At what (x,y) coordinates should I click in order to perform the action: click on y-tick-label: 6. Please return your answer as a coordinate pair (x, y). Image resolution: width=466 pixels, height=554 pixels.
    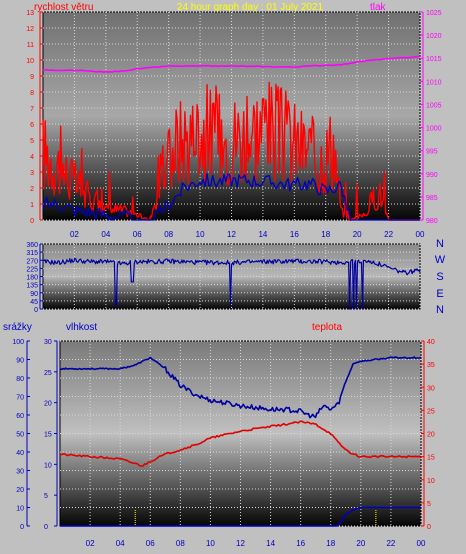
    Looking at the image, I should click on (32, 125).